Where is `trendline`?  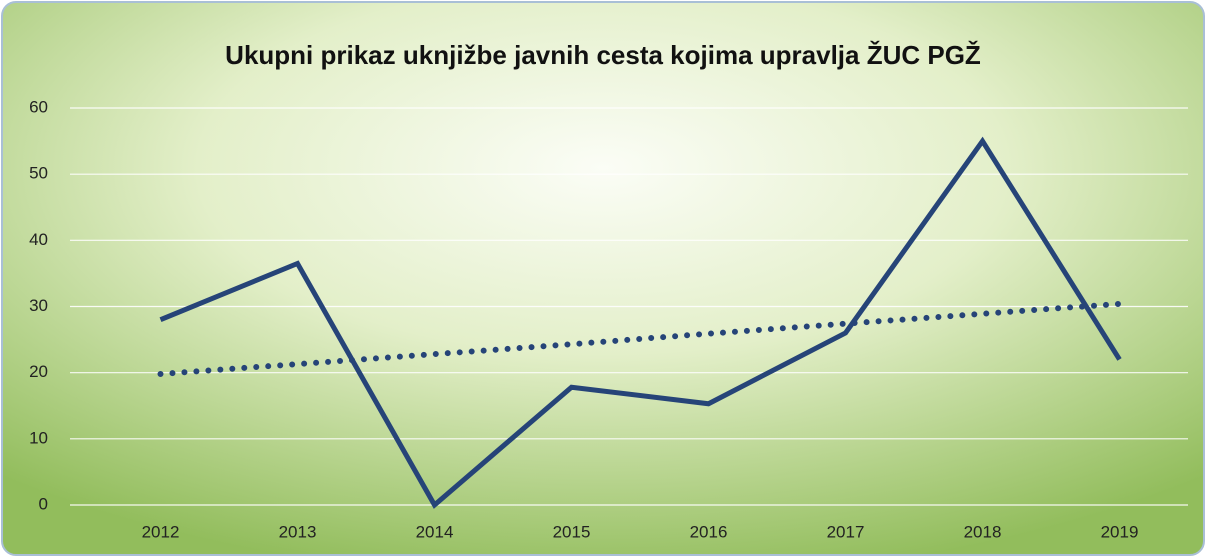
trendline is located at coordinates (640, 338).